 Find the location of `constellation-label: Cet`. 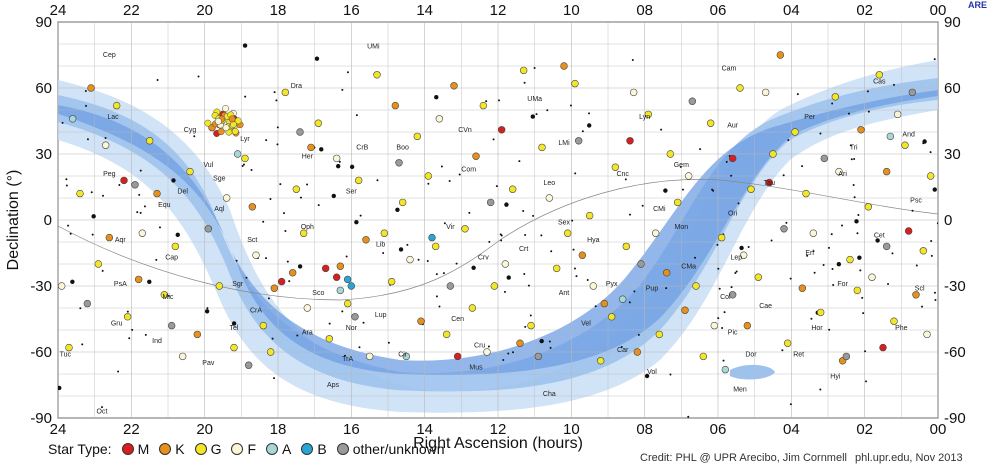

constellation-label: Cet is located at coordinates (879, 236).